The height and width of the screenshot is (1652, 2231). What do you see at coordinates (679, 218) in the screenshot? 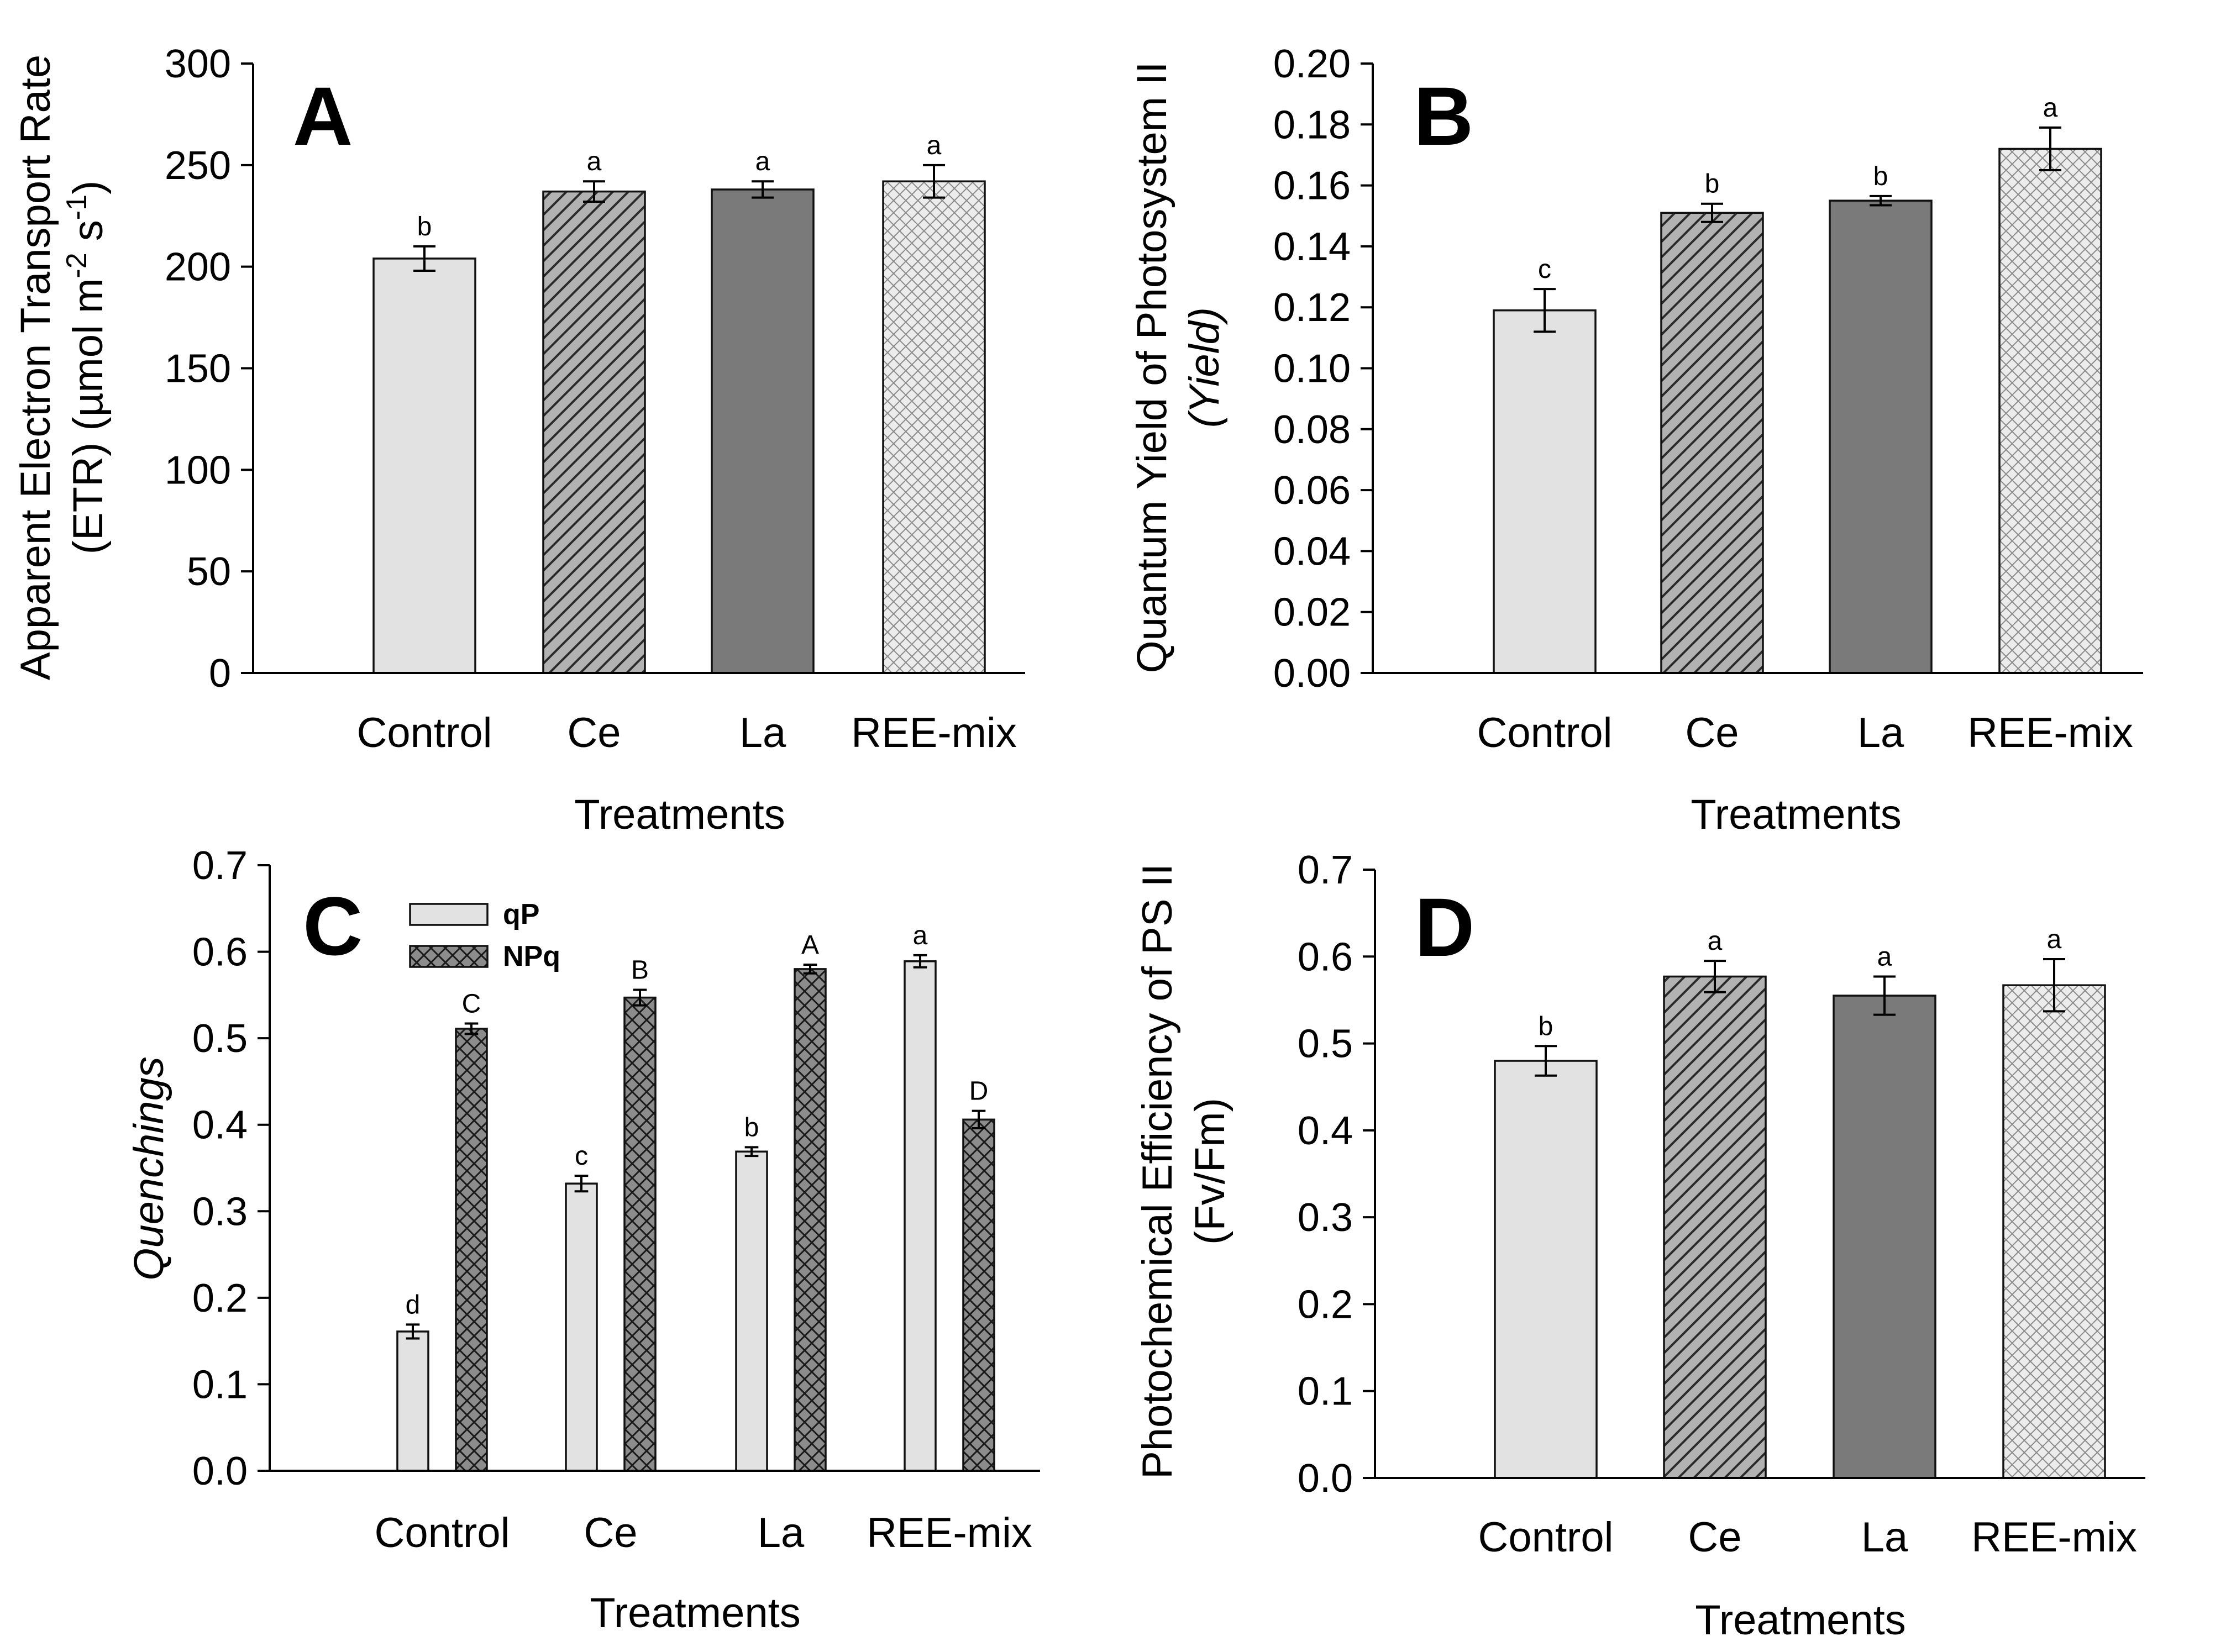
I see `panel-a-errorbars` at bounding box center [679, 218].